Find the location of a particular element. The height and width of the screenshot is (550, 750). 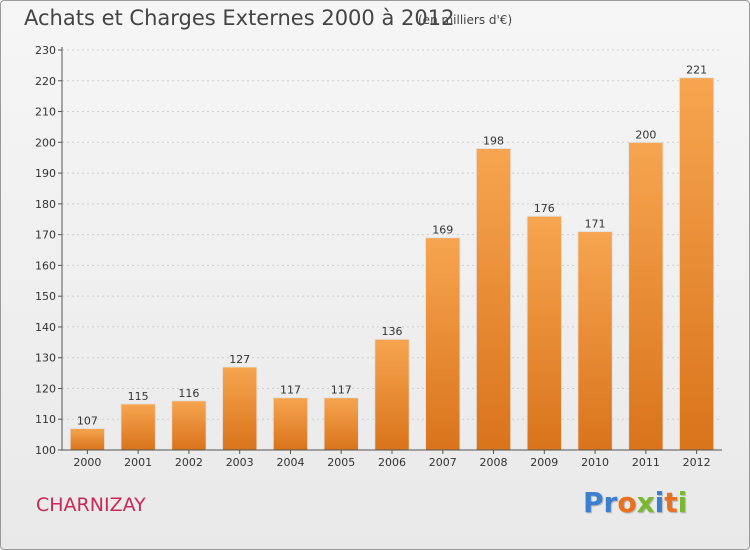

bar-value-label: 136 is located at coordinates (392, 331).